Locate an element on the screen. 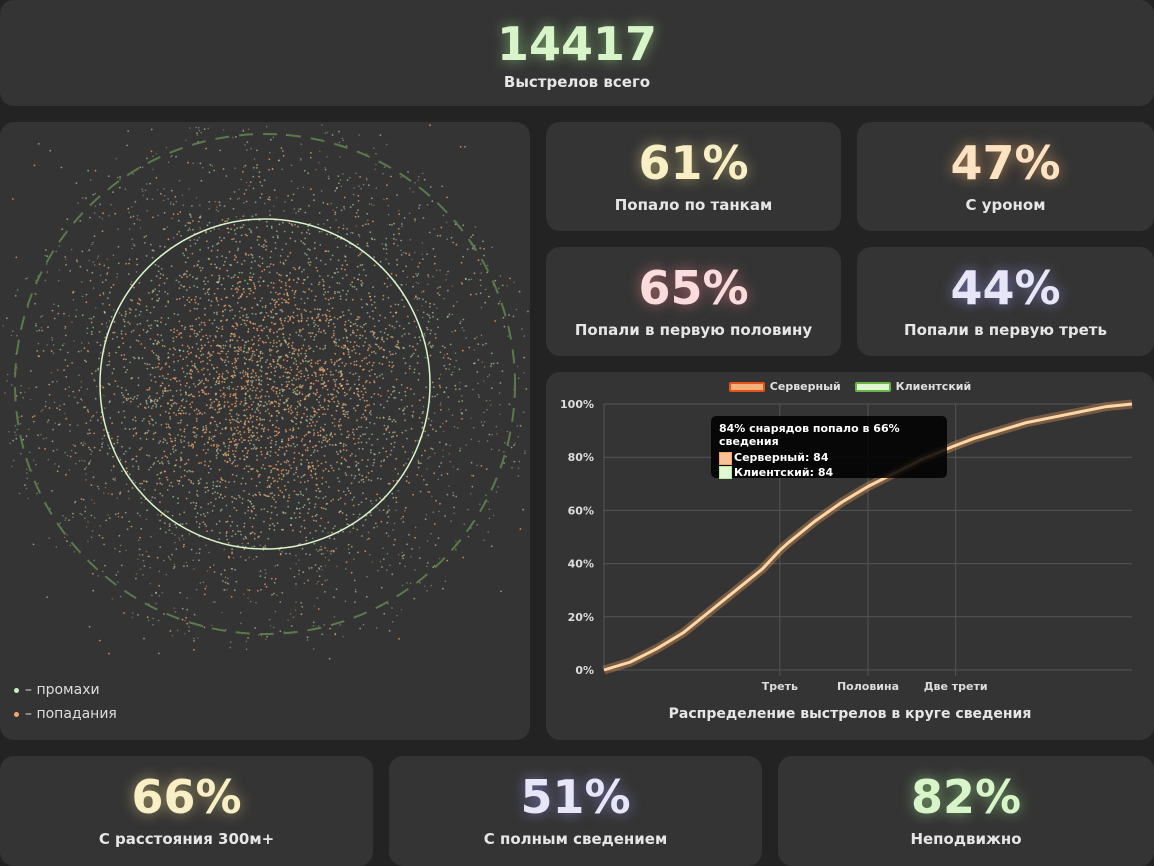  stat-first-third-label: Попали в первую треть is located at coordinates (1005, 330).